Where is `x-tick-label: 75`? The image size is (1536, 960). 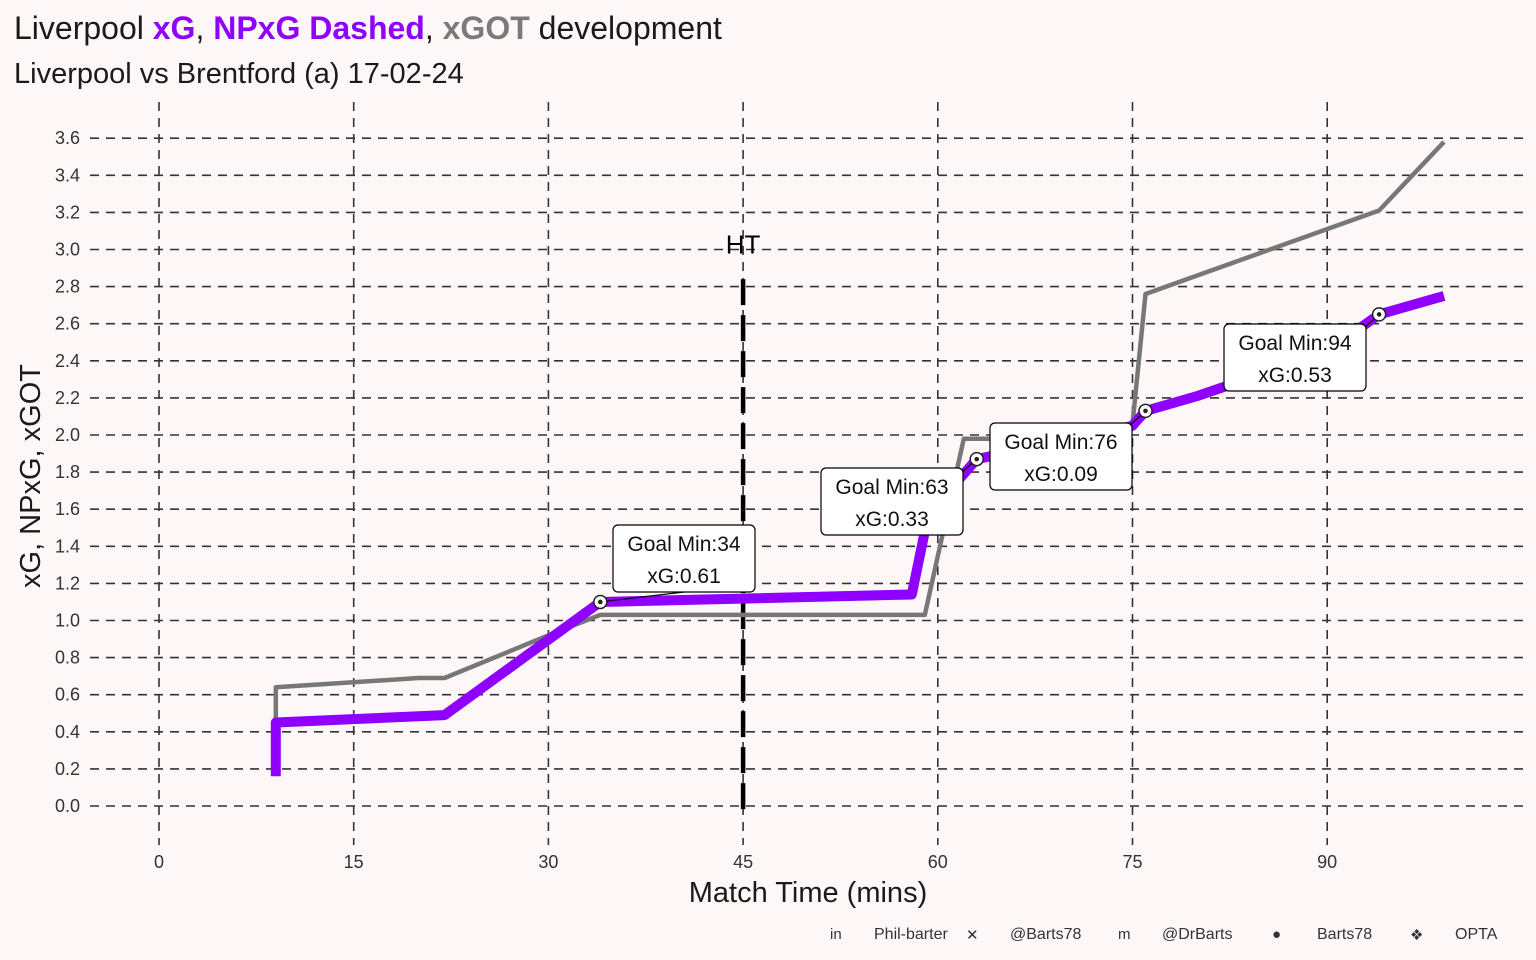
x-tick-label: 75 is located at coordinates (1132, 862).